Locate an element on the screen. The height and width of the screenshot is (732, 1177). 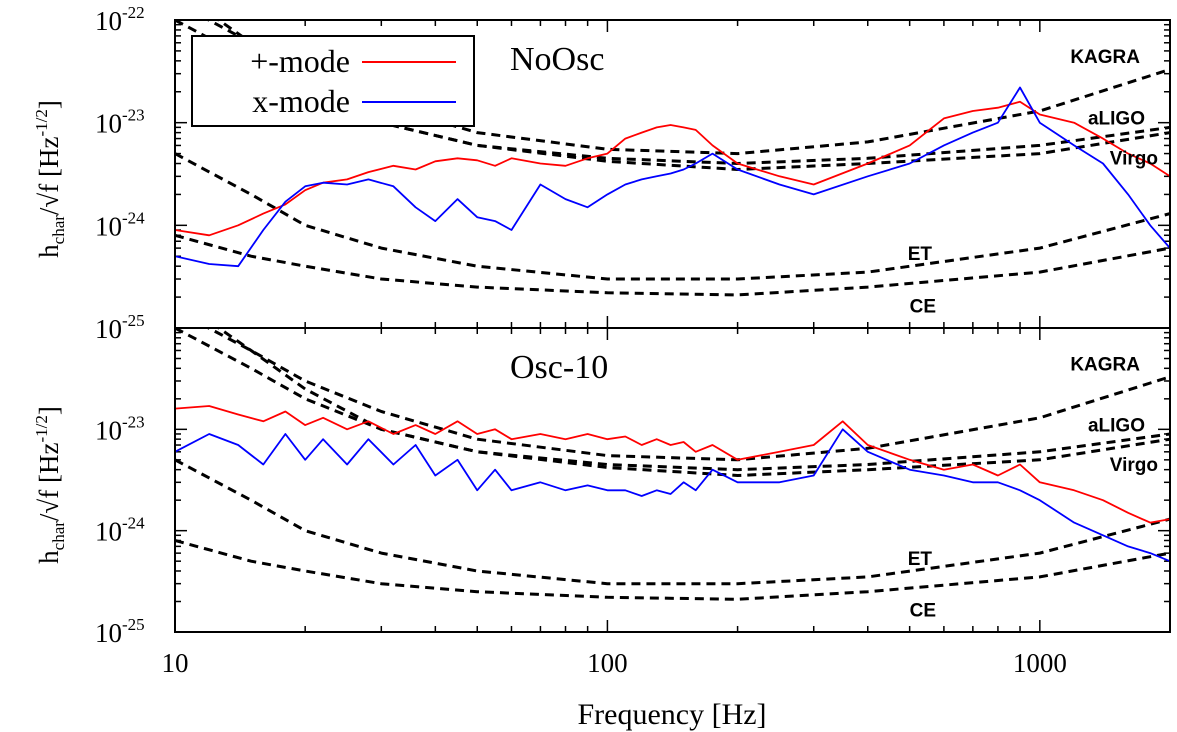
x-axis-label: Frequency [Hz] is located at coordinates (671, 714).